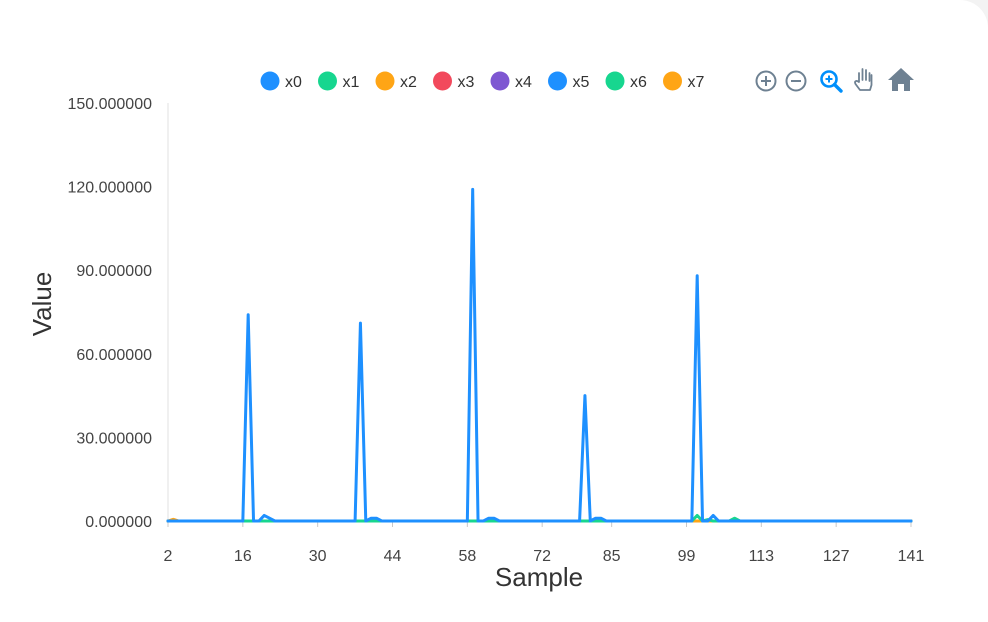 The width and height of the screenshot is (988, 622). Describe the element at coordinates (544, 543) in the screenshot. I see `x-axis-ticks: 2 16 30 44 58 72 85 99 113 127 141` at that location.